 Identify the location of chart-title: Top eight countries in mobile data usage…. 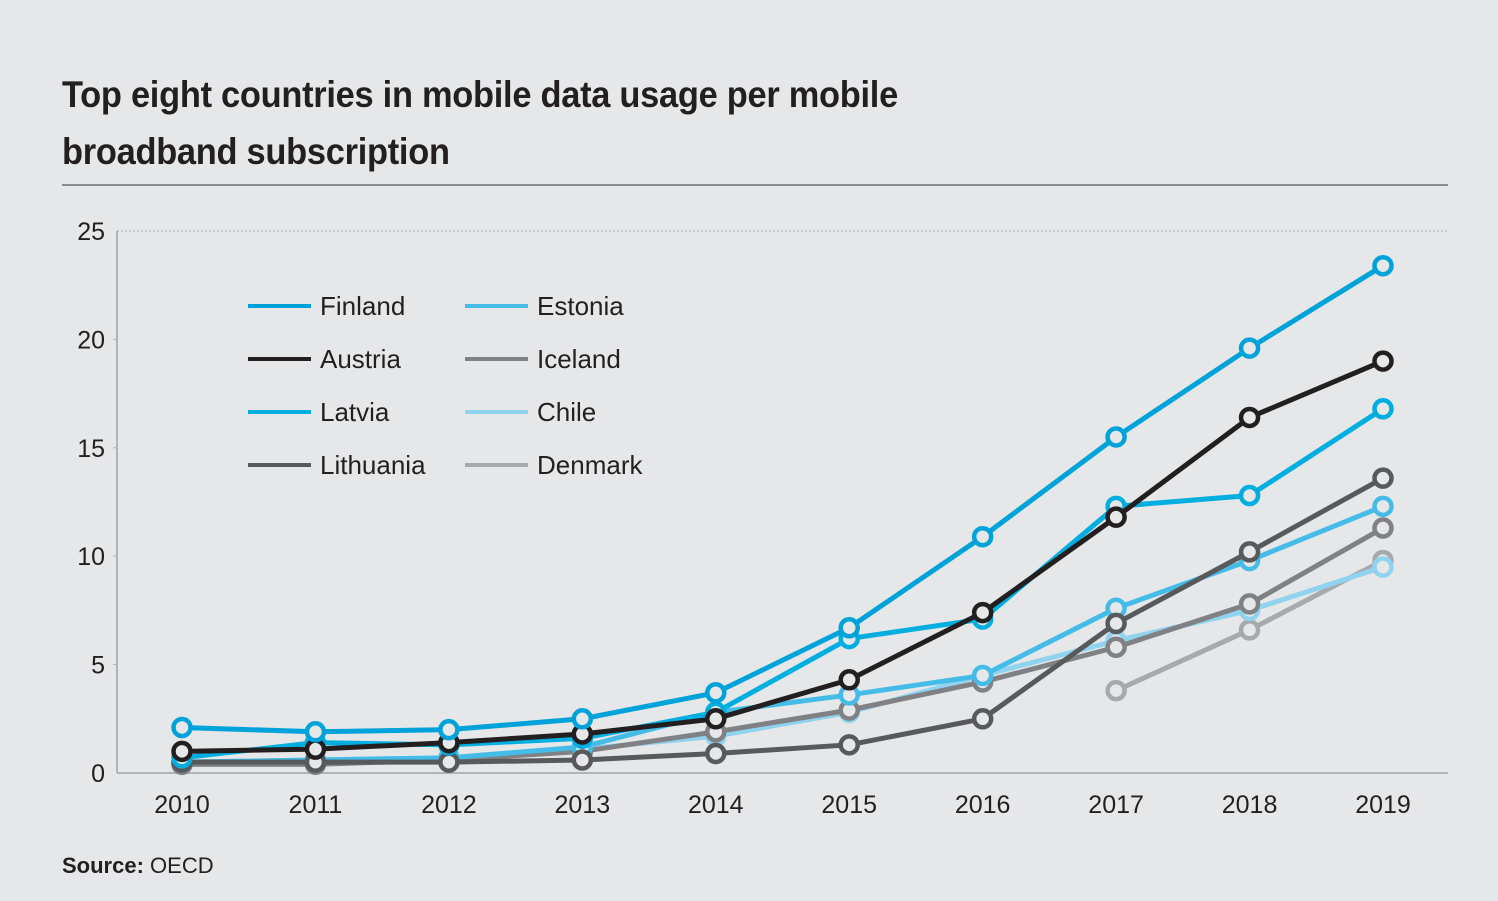
(666, 123).